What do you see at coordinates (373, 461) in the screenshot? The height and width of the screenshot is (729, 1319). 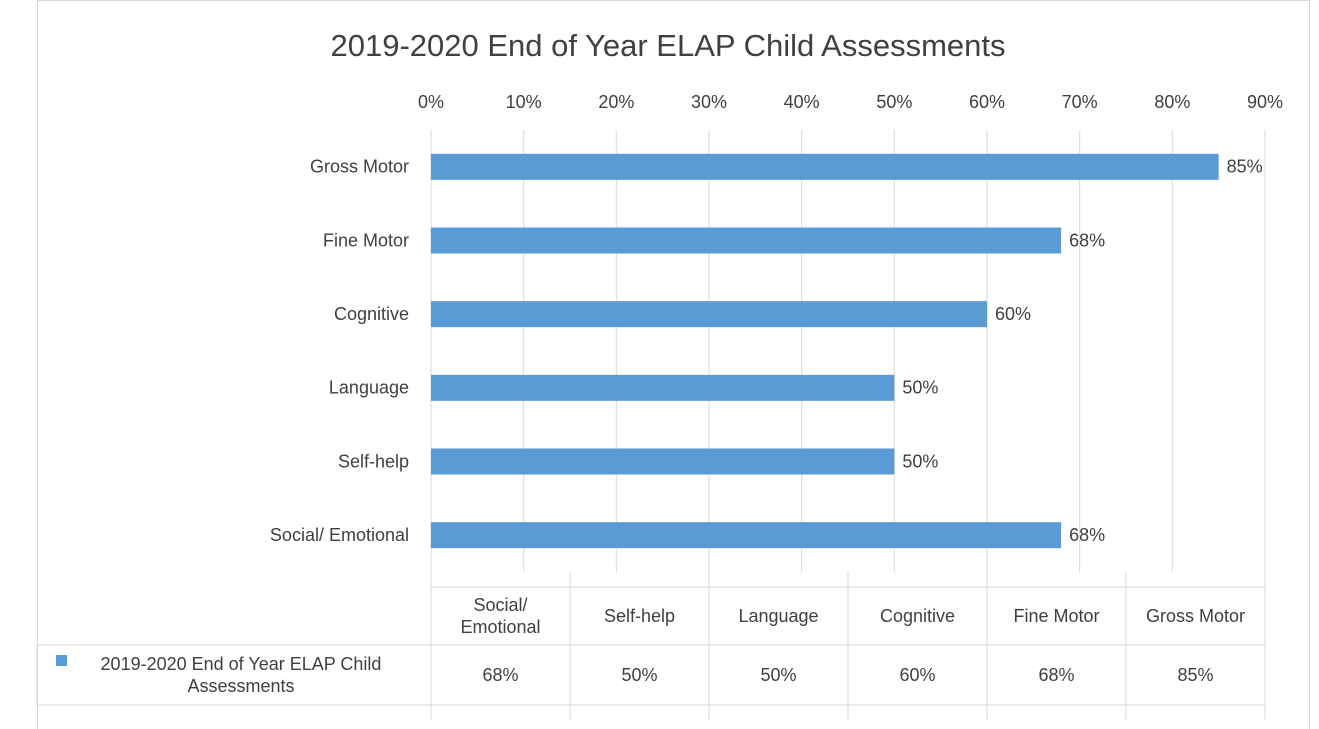 I see `y-tick-label: Self-help` at bounding box center [373, 461].